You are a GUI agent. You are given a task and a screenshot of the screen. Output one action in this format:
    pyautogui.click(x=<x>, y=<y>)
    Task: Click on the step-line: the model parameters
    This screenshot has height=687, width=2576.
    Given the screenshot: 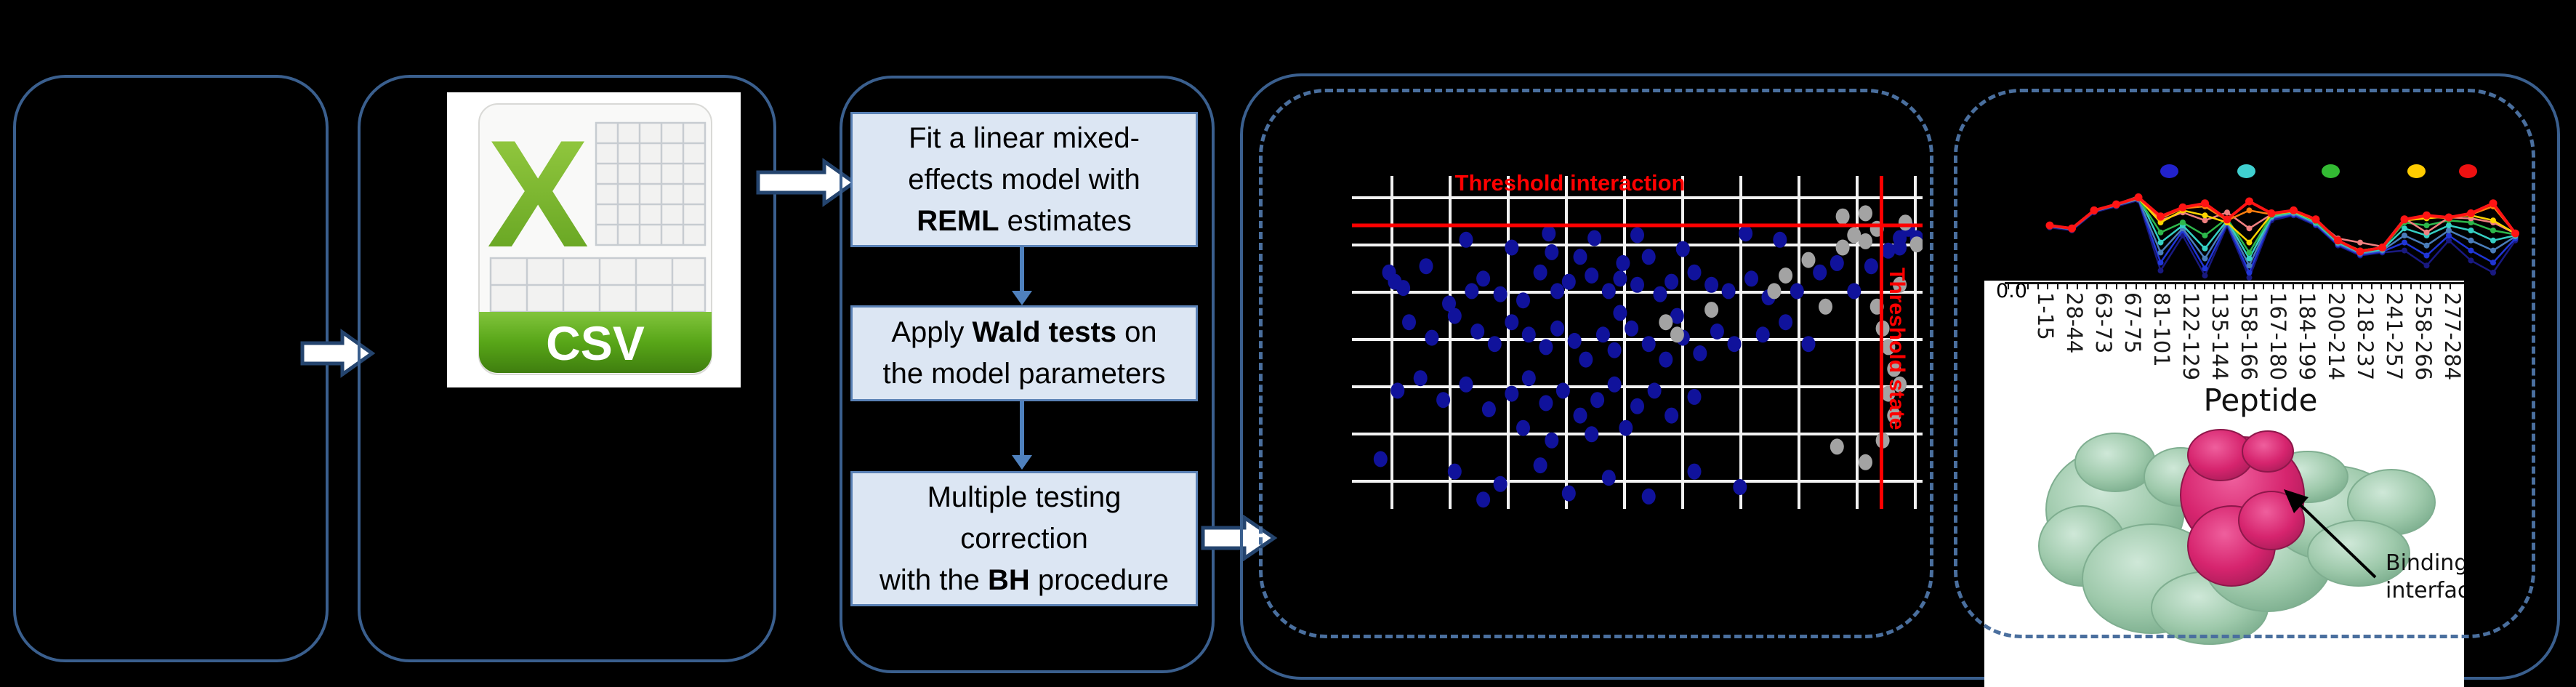 What is the action you would take?
    pyautogui.click(x=1024, y=374)
    